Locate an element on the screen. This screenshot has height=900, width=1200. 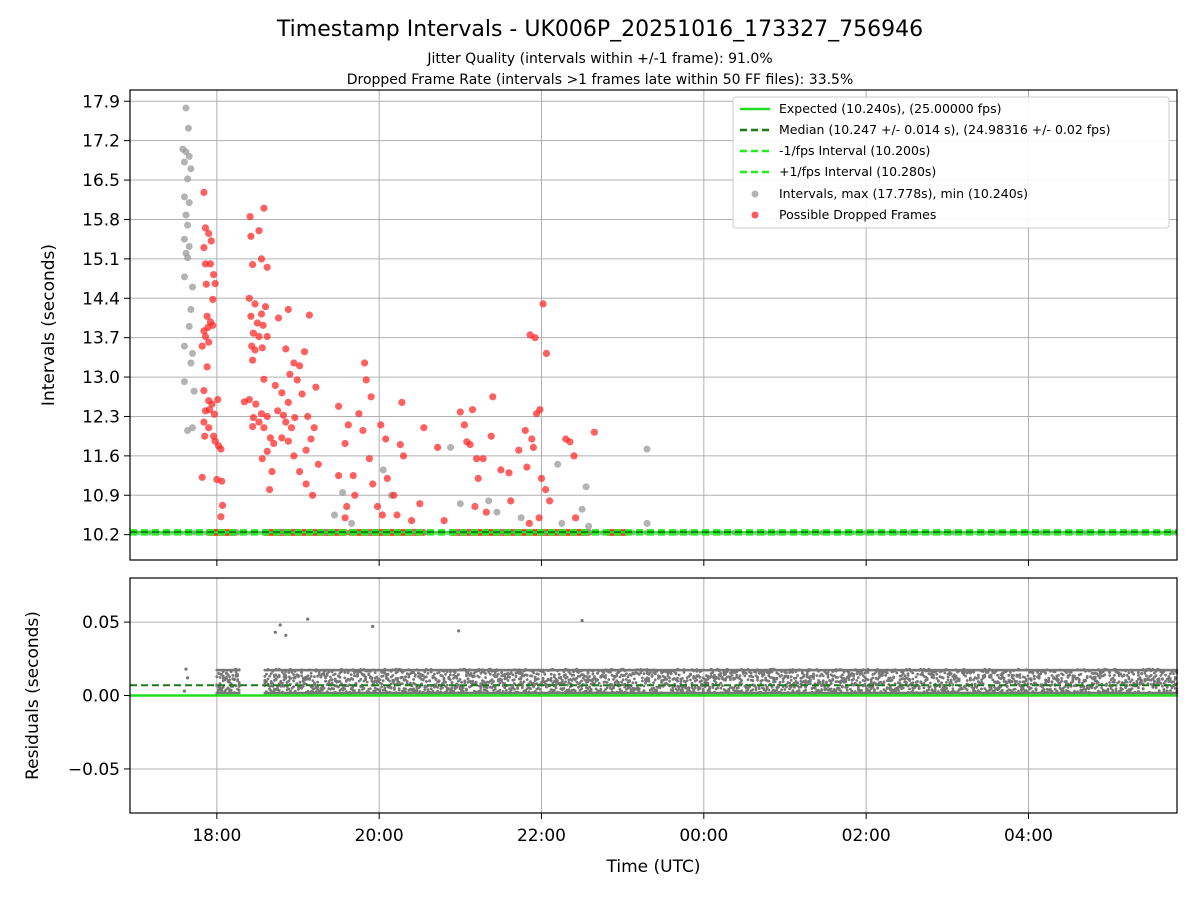
time-x-tick-label: 04:00 is located at coordinates (1028, 836).